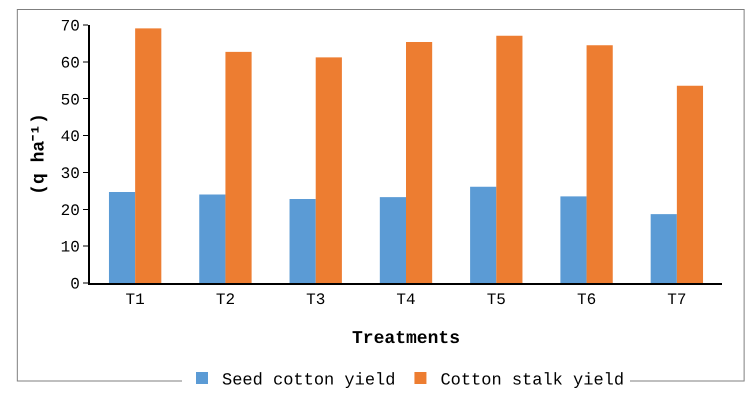  What do you see at coordinates (70, 137) in the screenshot?
I see `y-tick-label: 40` at bounding box center [70, 137].